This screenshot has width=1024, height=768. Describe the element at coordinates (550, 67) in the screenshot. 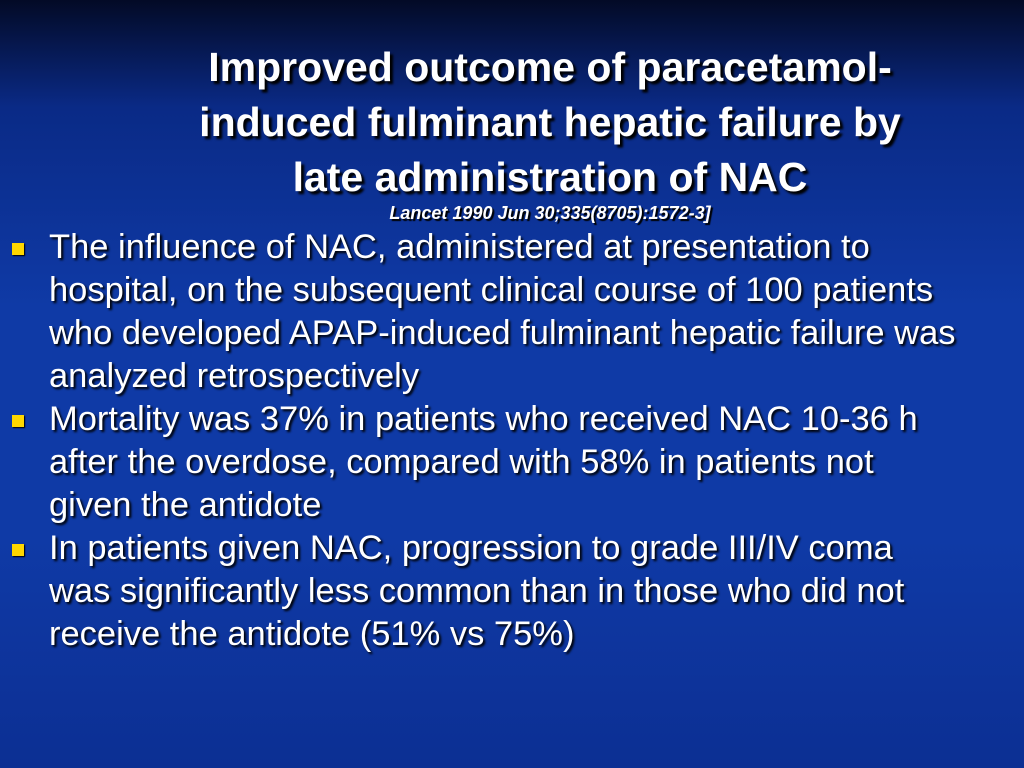

I see `title-line: Improved outcome of paracetamol-` at that location.